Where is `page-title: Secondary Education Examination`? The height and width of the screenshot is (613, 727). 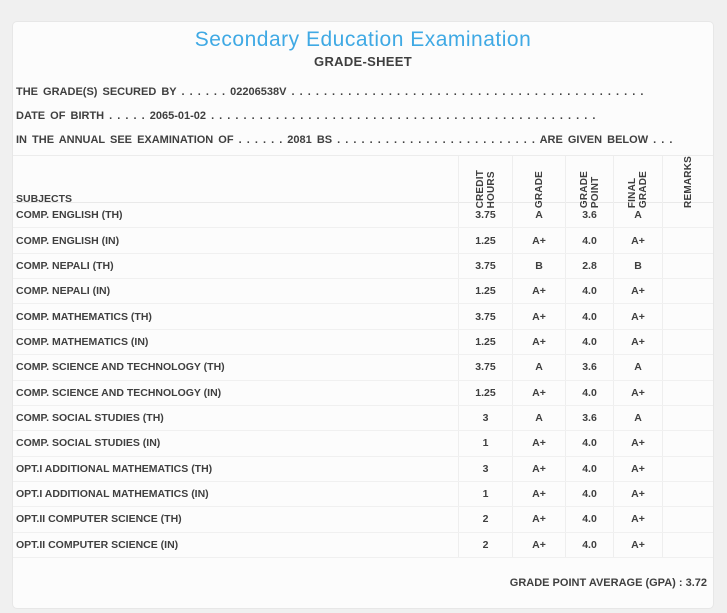
page-title: Secondary Education Examination is located at coordinates (363, 39).